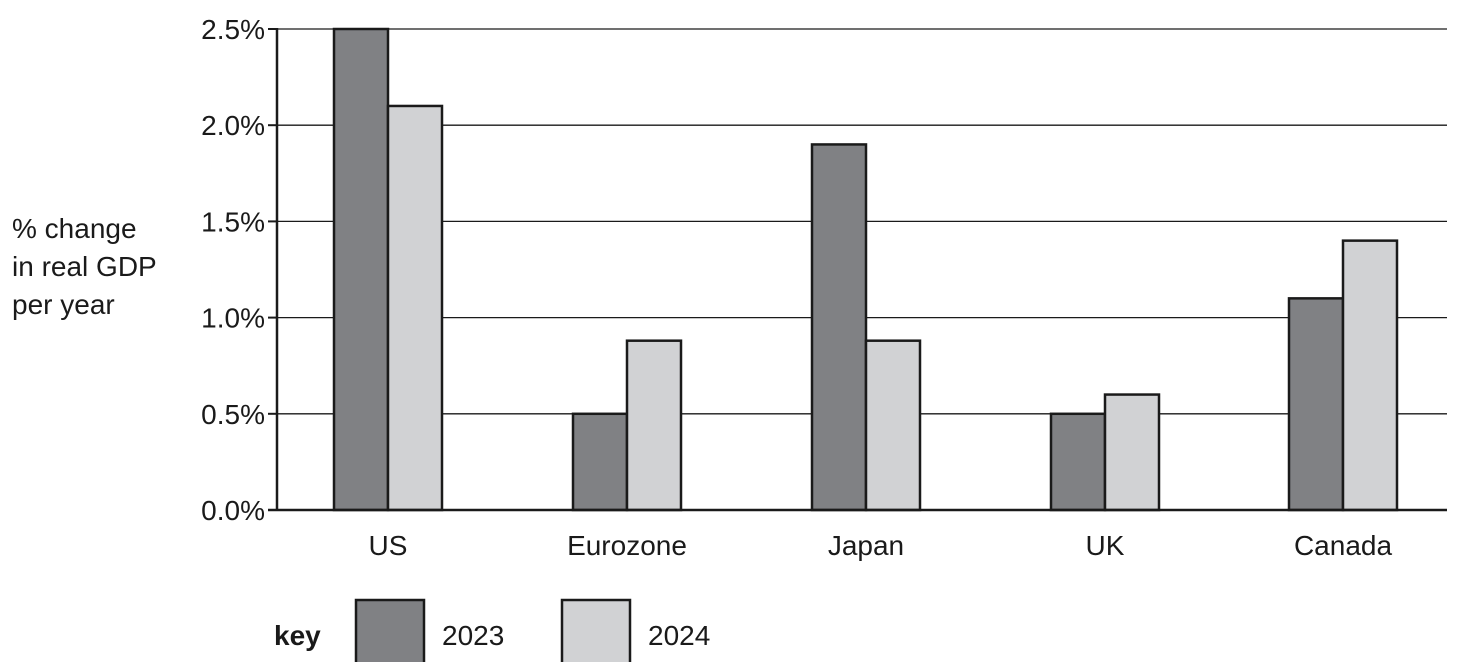 The image size is (1458, 662). What do you see at coordinates (415, 308) in the screenshot?
I see `bar-2024-us` at bounding box center [415, 308].